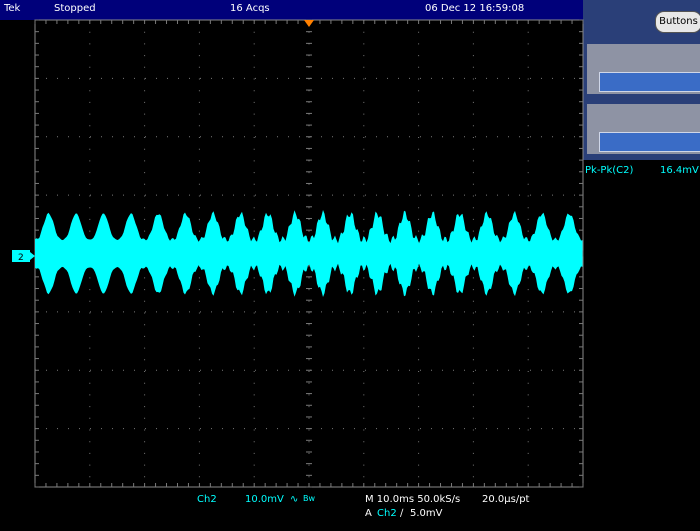 This screenshot has width=700, height=531. Describe the element at coordinates (402, 513) in the screenshot. I see `trigger-slope: ∕` at that location.